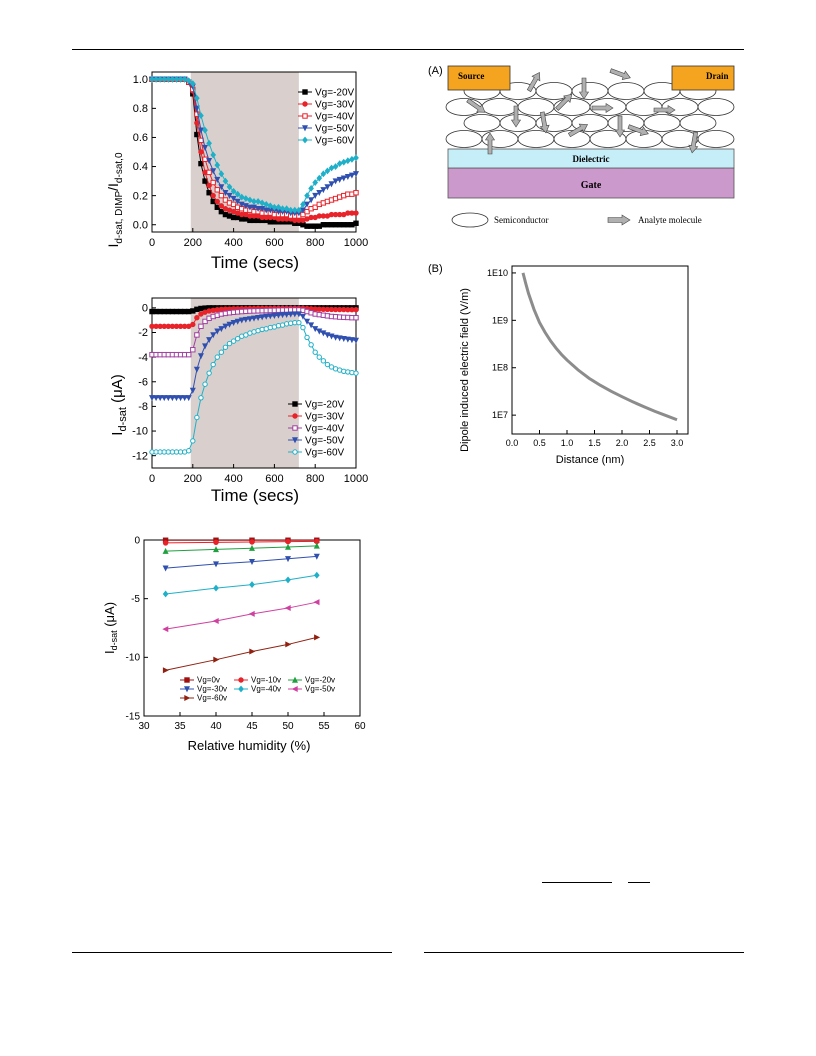 The height and width of the screenshot is (1056, 816). Describe the element at coordinates (152, 479) in the screenshot. I see `chart1-xtick-label: 0` at that location.